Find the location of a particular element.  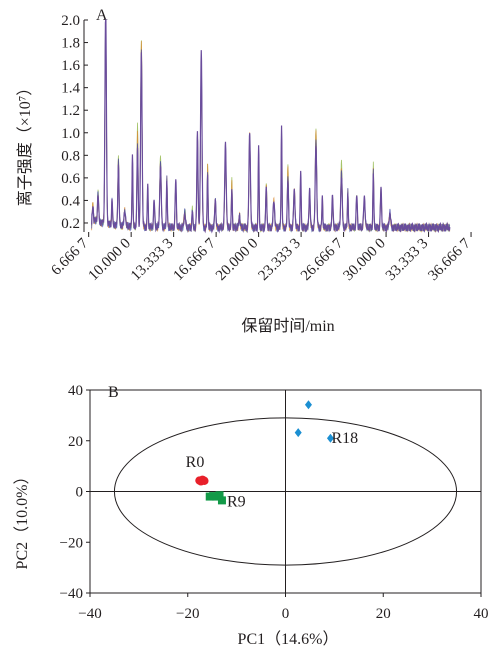

x-tick-label: 0 is located at coordinates (286, 614).